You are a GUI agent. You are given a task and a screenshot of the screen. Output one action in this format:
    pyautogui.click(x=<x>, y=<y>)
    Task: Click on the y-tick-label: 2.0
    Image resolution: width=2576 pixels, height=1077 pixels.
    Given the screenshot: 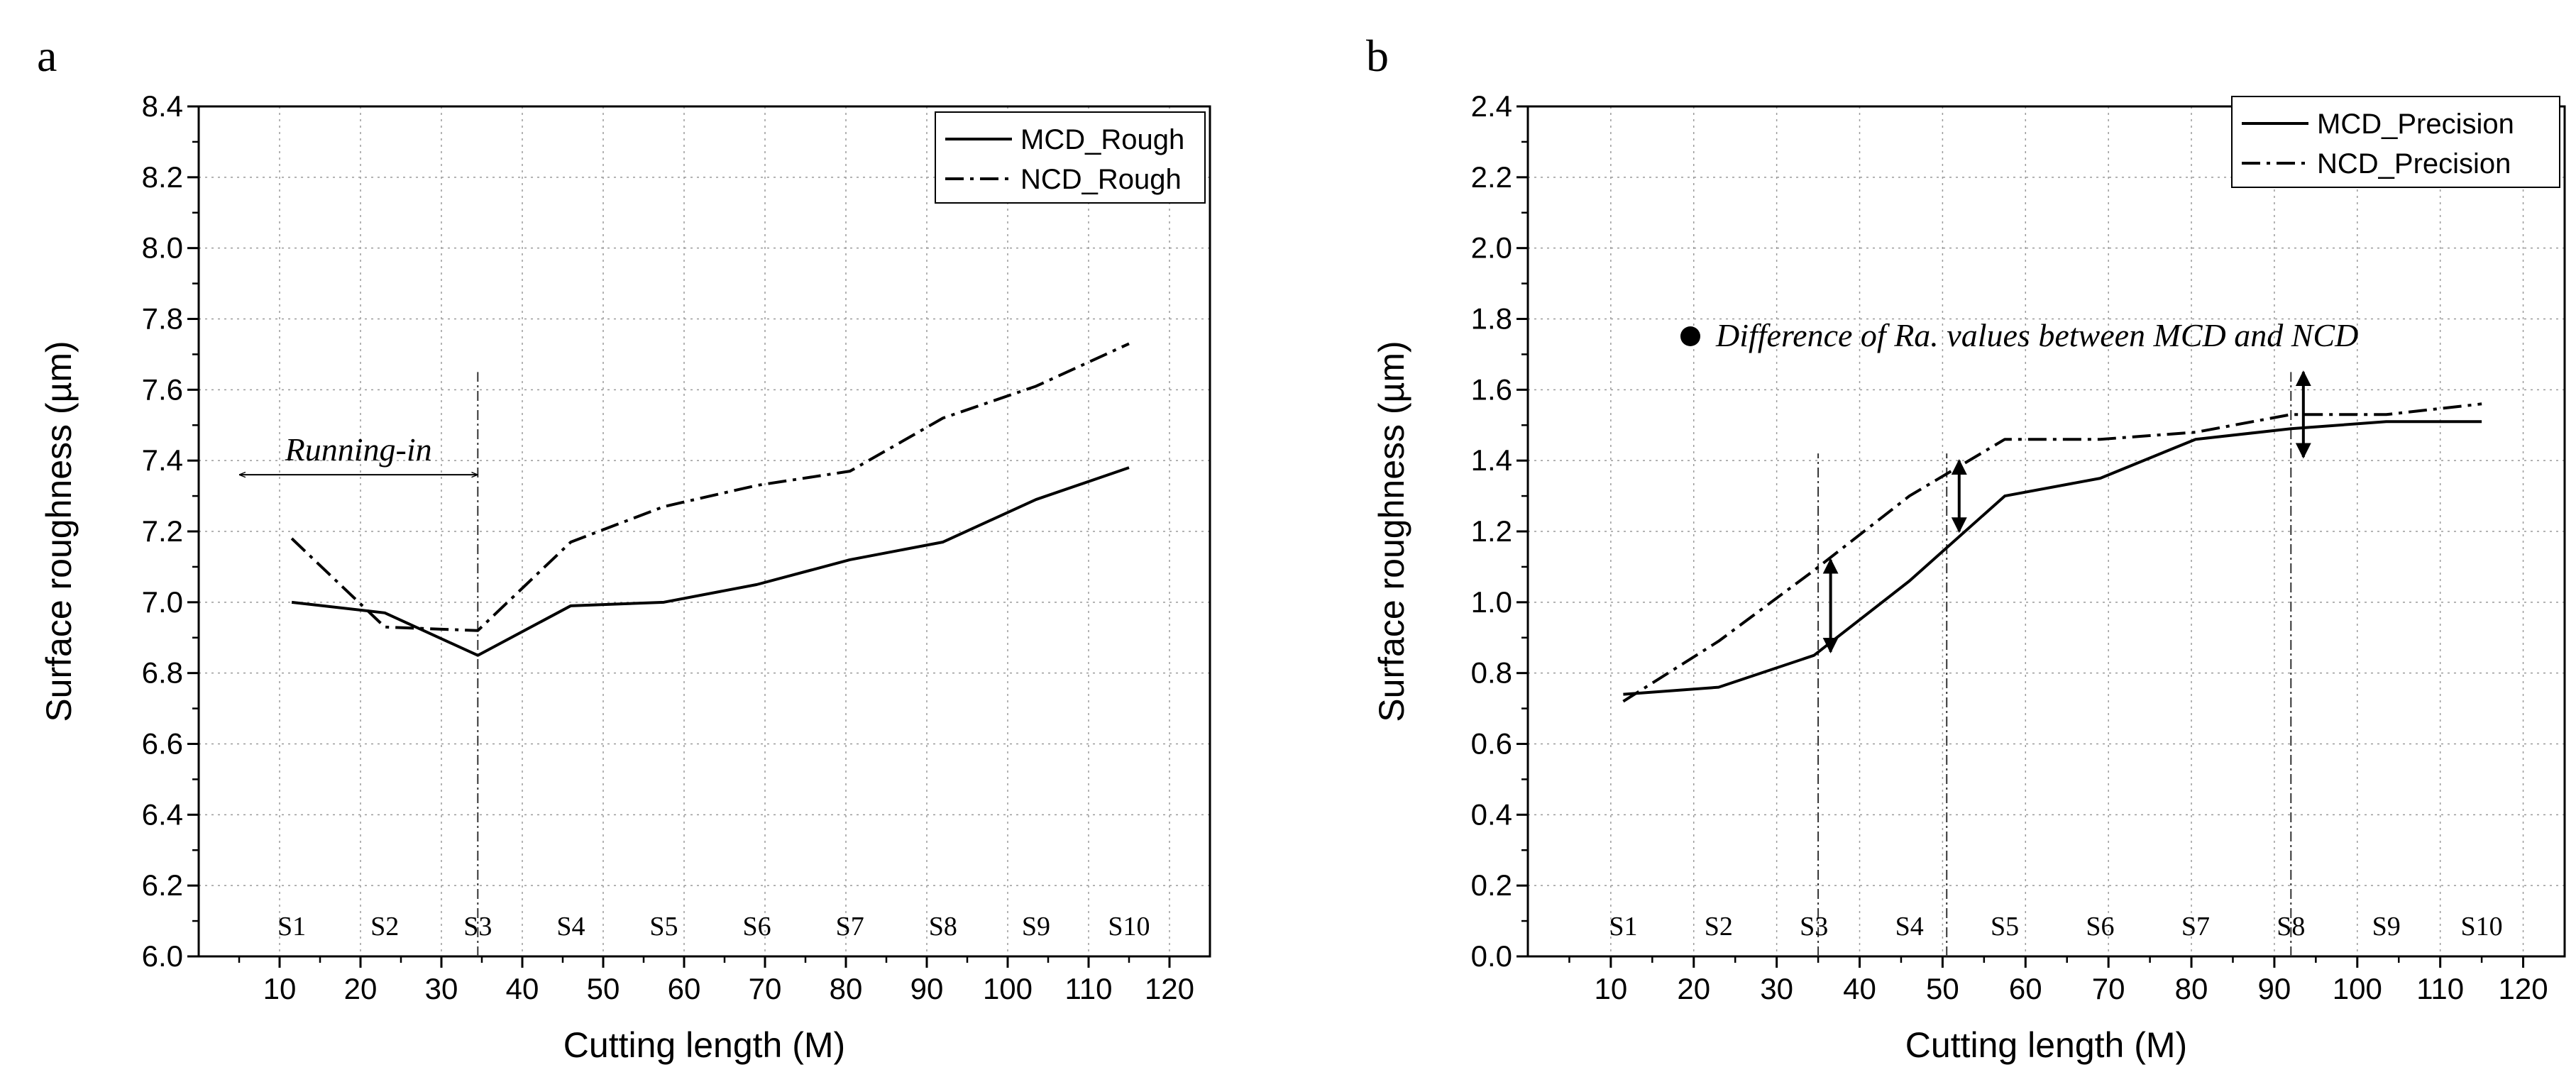 What is the action you would take?
    pyautogui.click(x=1491, y=248)
    